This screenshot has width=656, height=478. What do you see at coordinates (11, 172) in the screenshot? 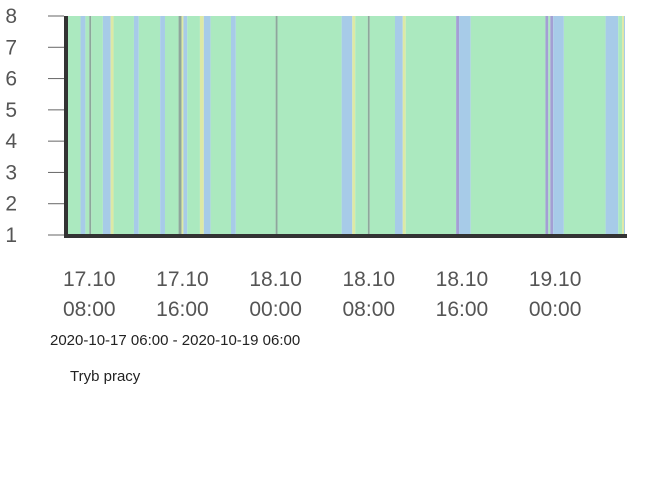
I see `y-tick-label: 3` at bounding box center [11, 172].